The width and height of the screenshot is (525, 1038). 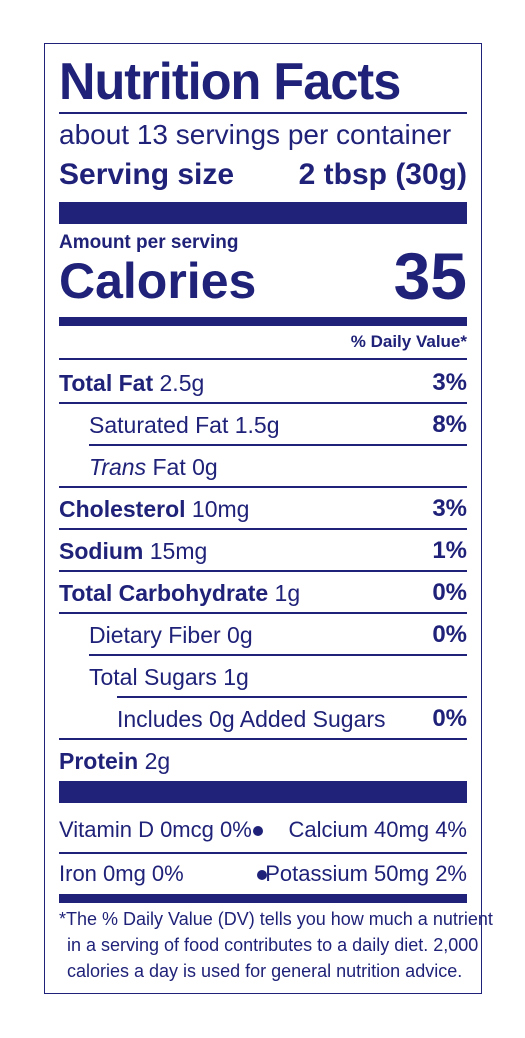 I want to click on nutrient-name: Cholesterol, so click(x=122, y=509).